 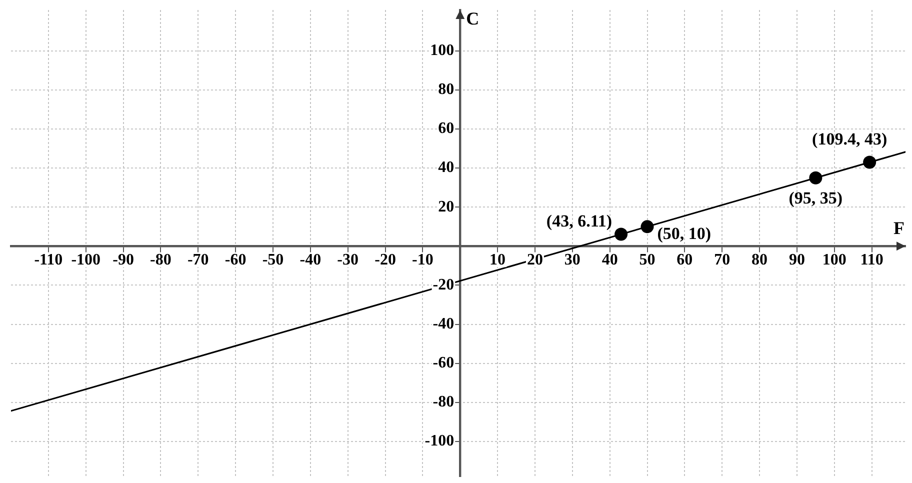 I want to click on x-tick-label: -40, so click(x=311, y=259).